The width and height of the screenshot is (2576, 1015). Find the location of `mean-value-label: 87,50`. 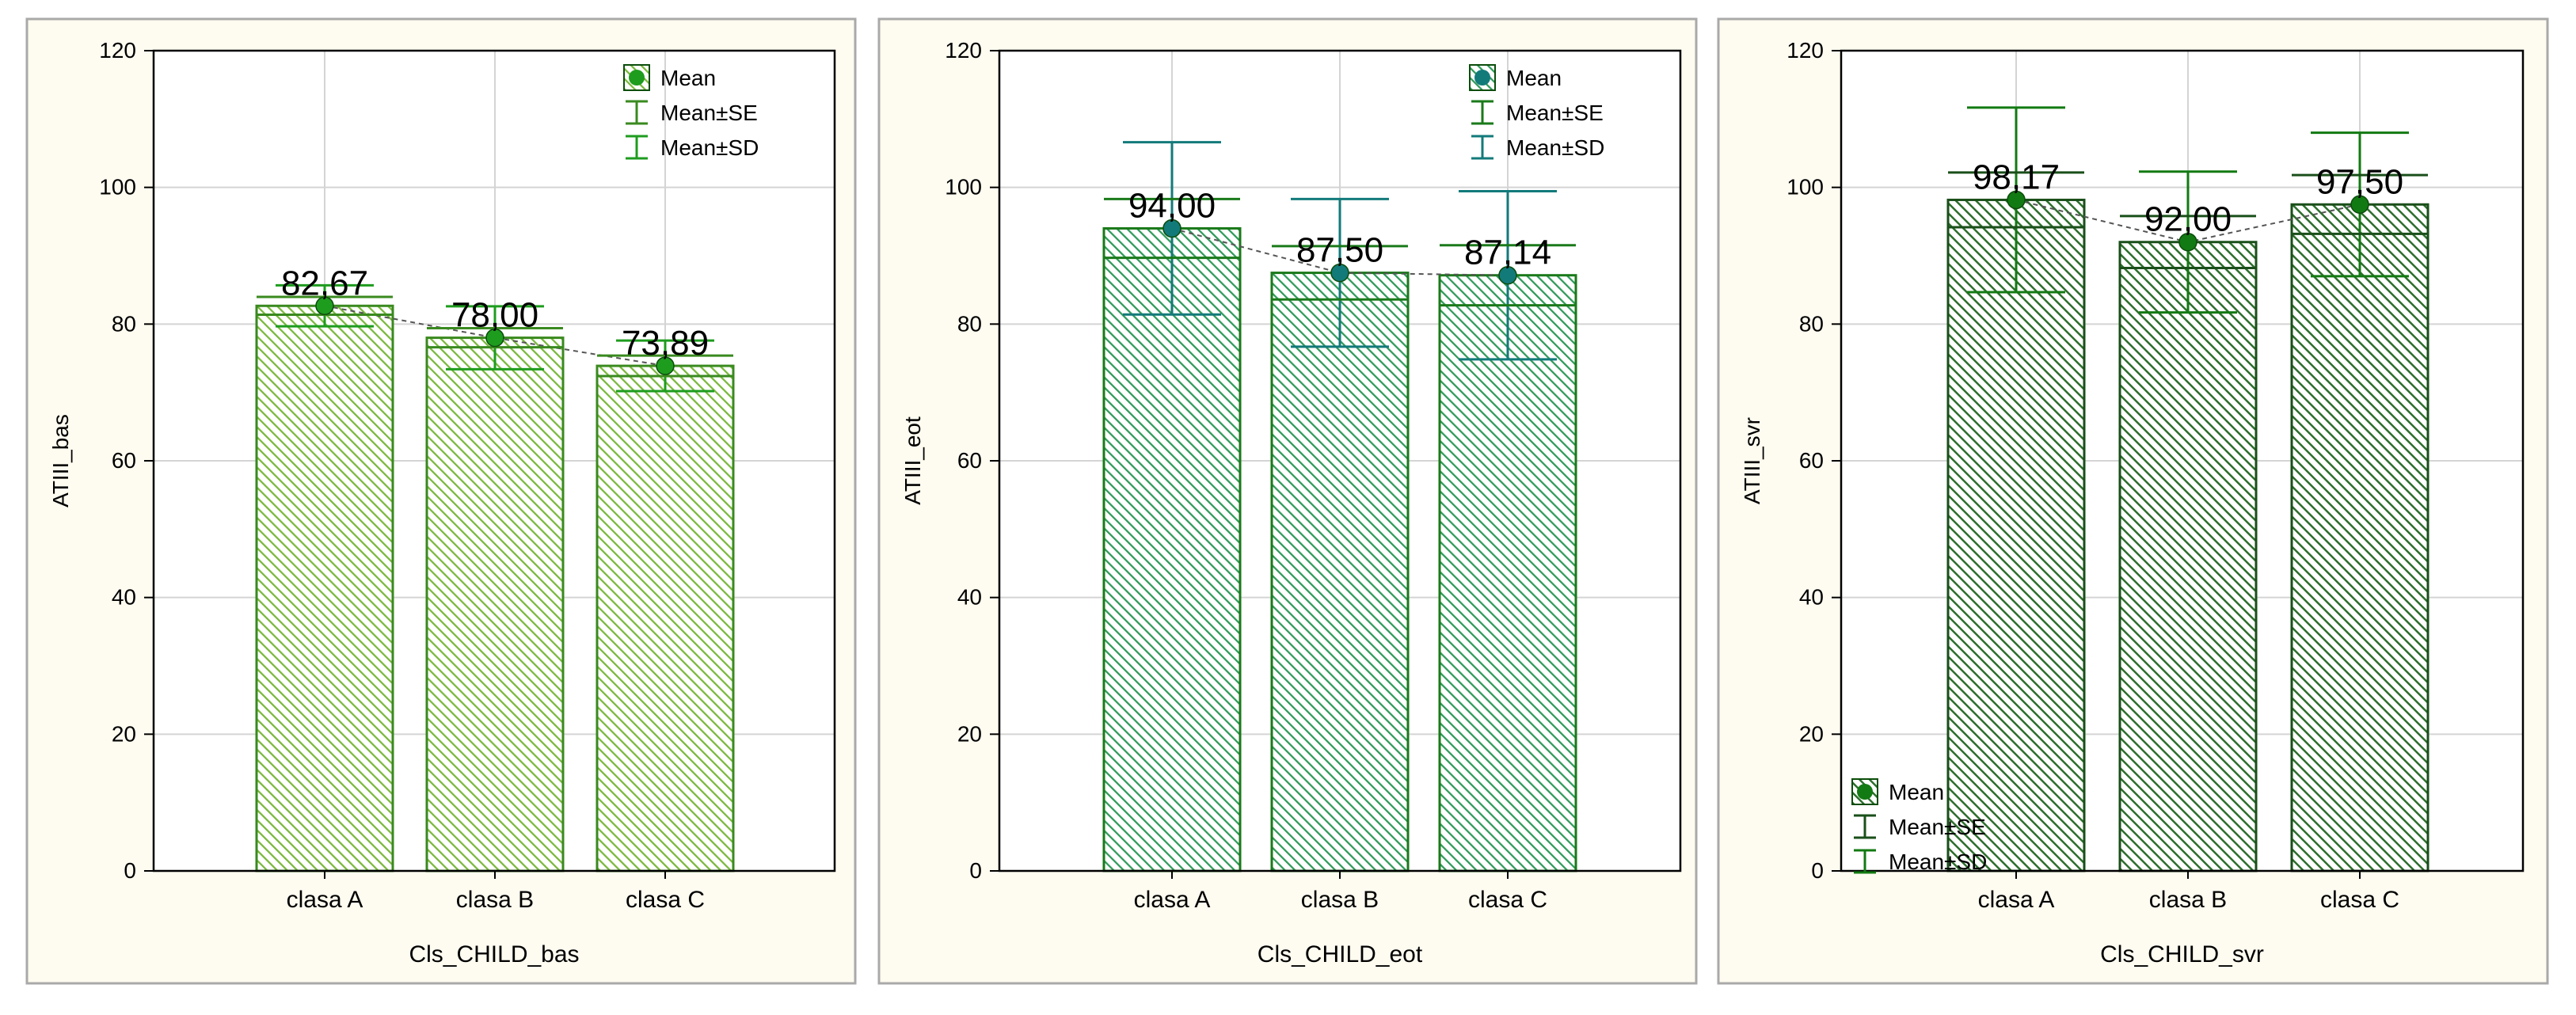

mean-value-label: 87,50 is located at coordinates (1339, 250).